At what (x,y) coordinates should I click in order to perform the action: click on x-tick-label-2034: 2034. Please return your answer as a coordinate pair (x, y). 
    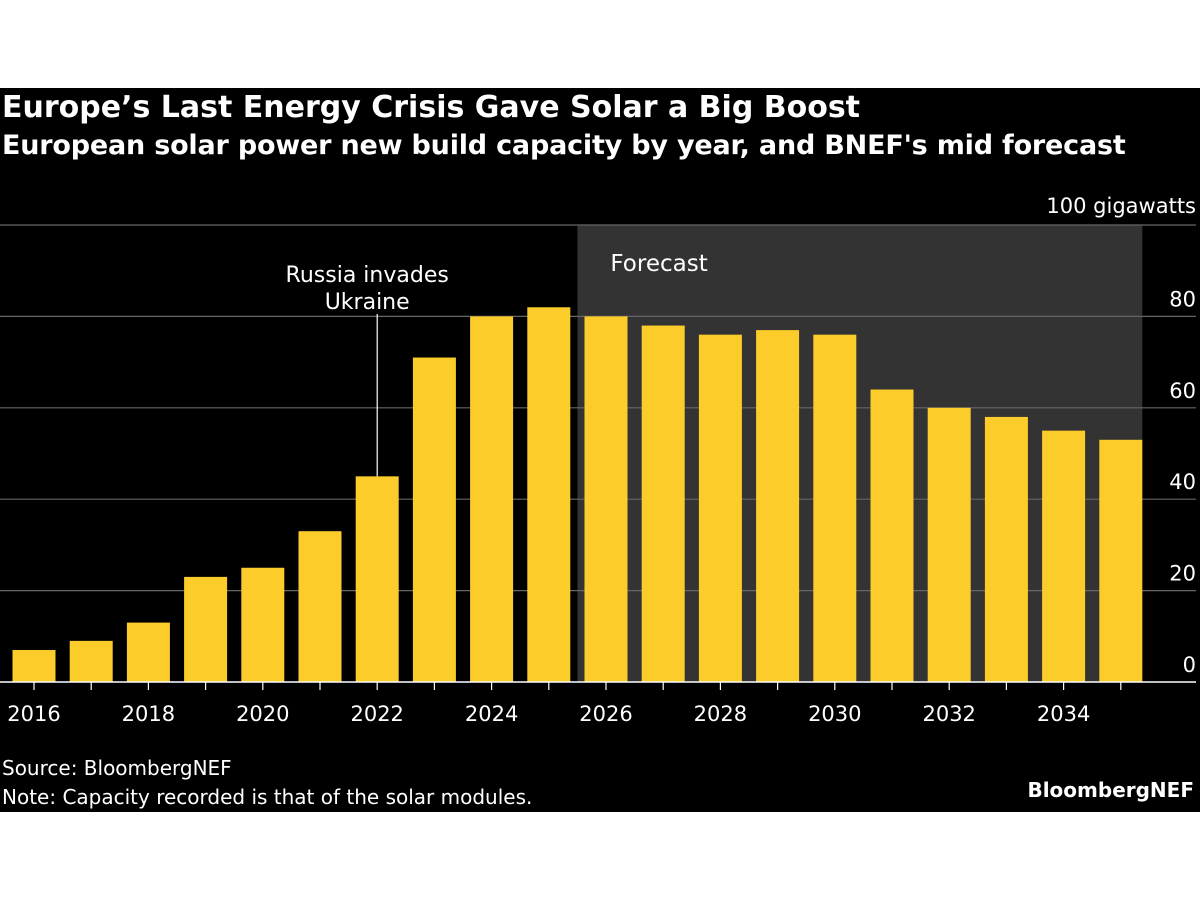
    Looking at the image, I should click on (1063, 714).